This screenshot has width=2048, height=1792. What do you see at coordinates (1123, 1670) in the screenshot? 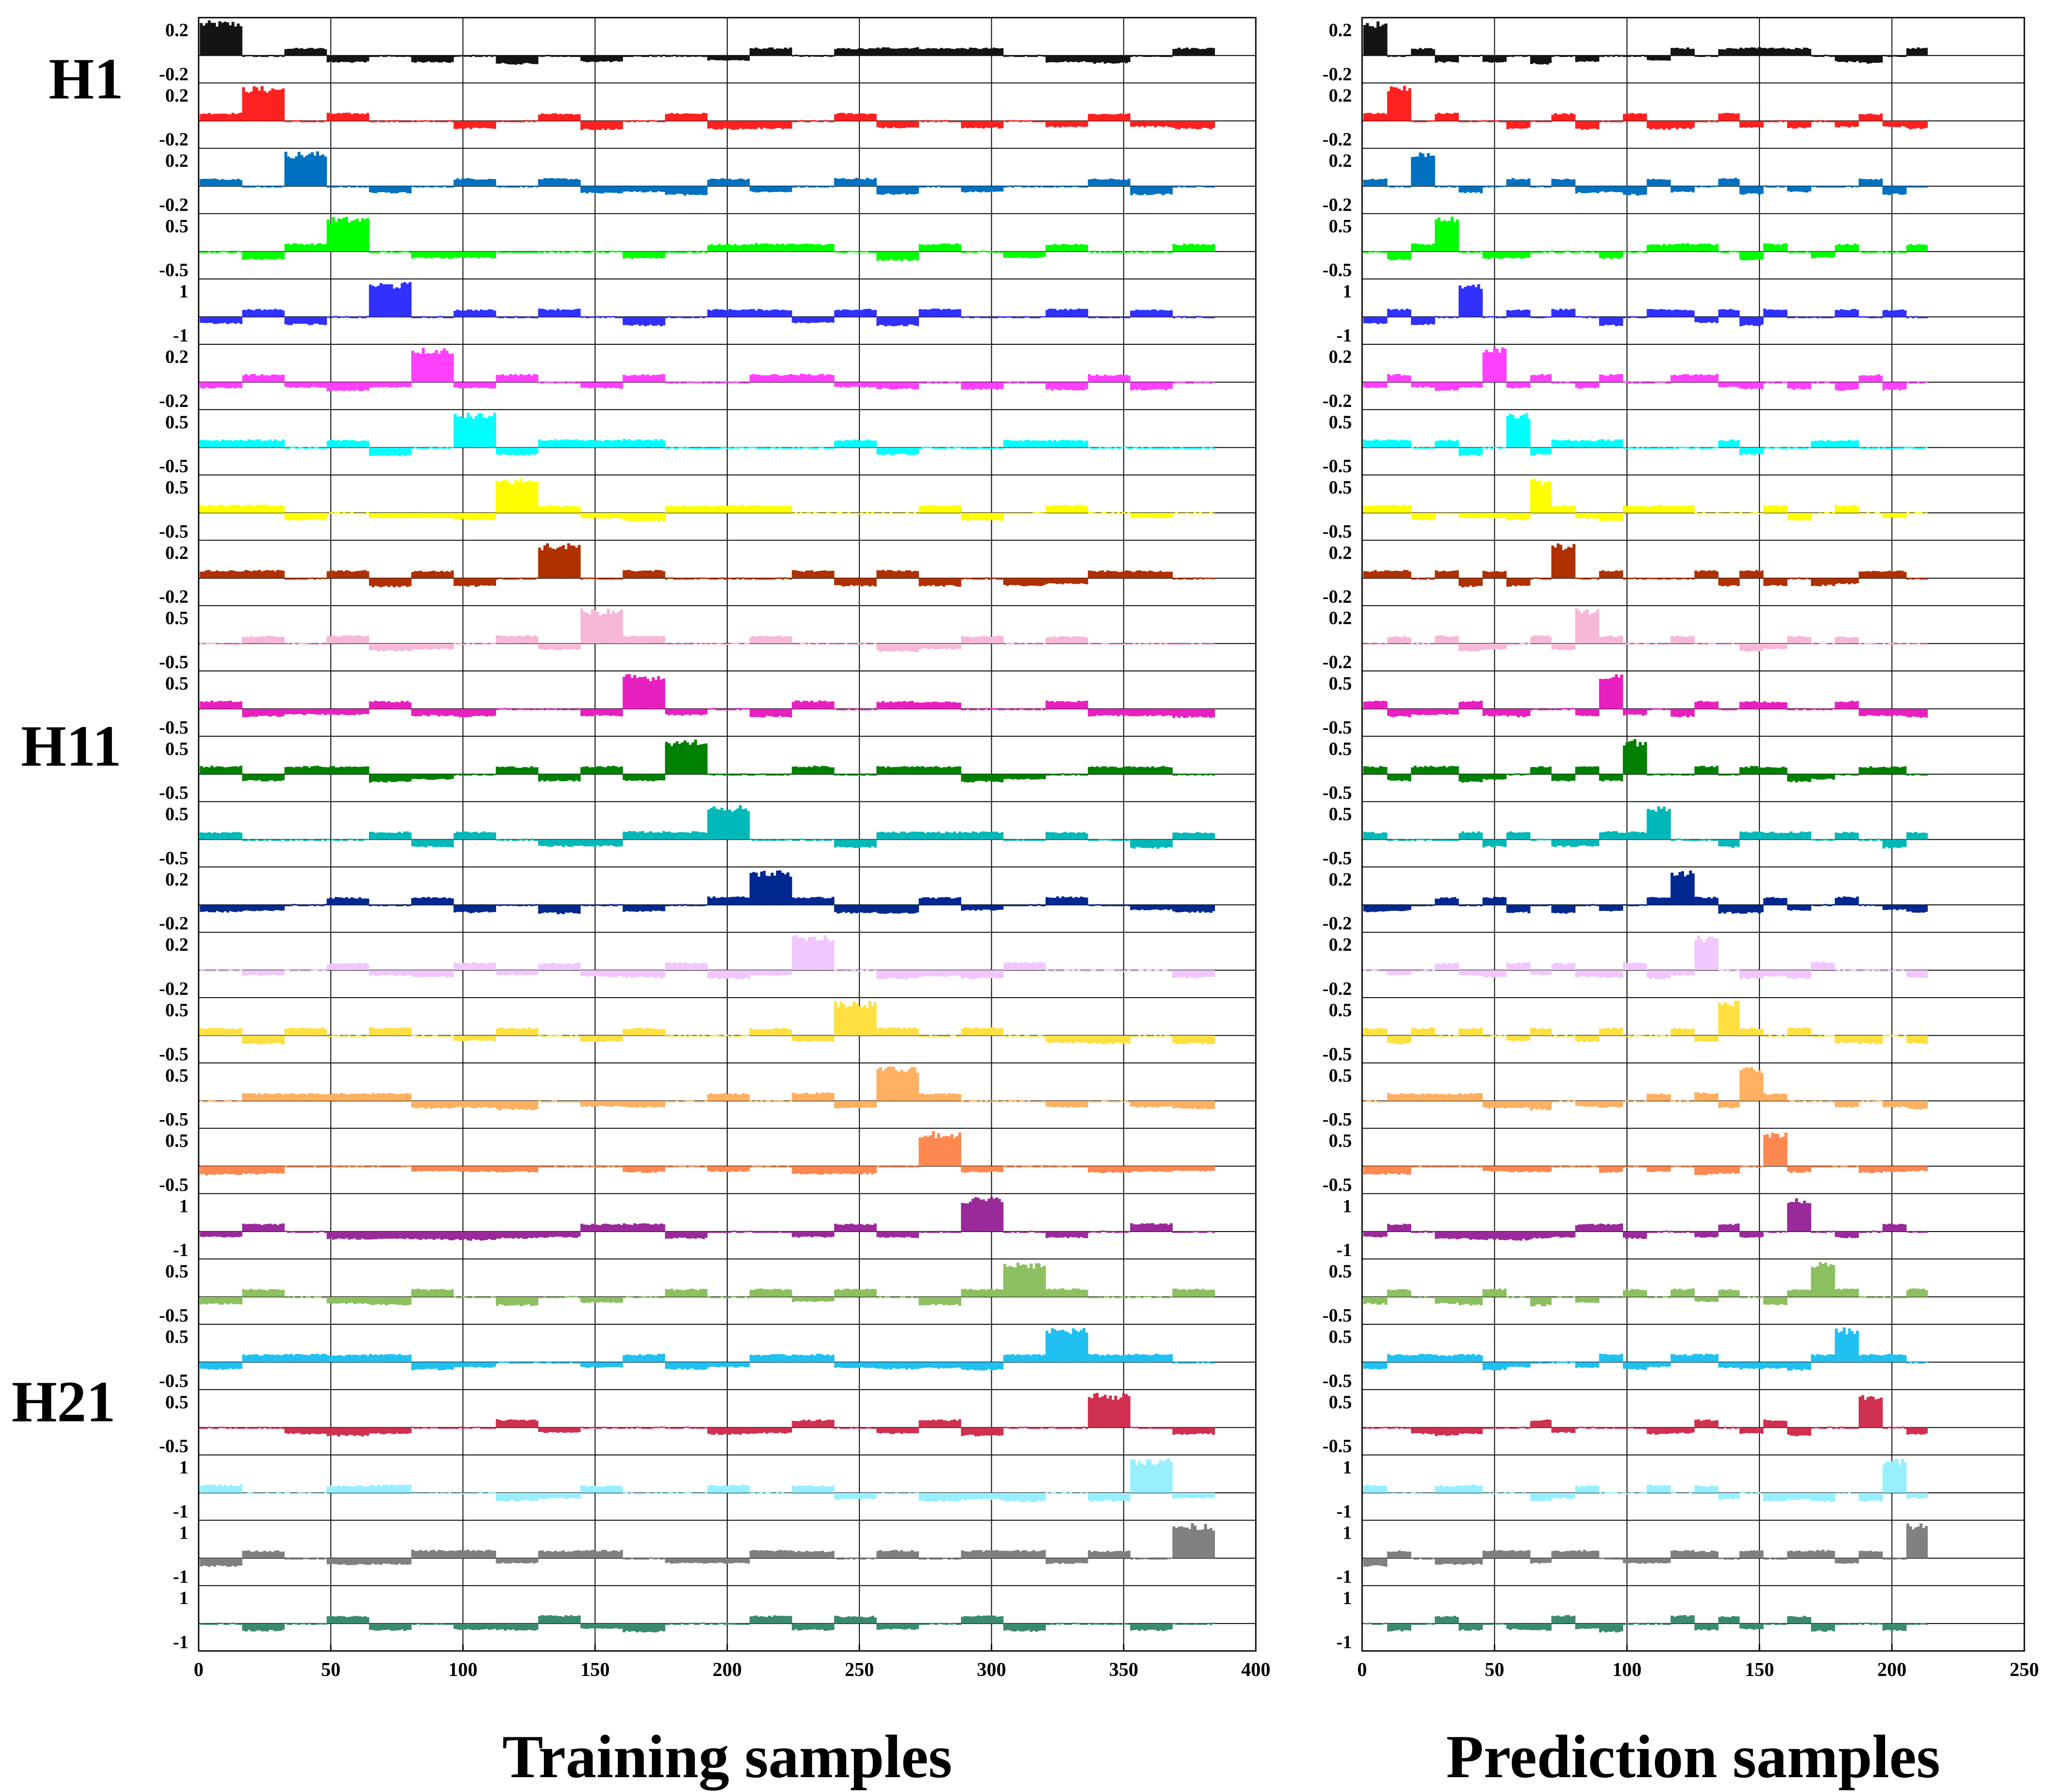
I see `xtick-label: 350` at bounding box center [1123, 1670].